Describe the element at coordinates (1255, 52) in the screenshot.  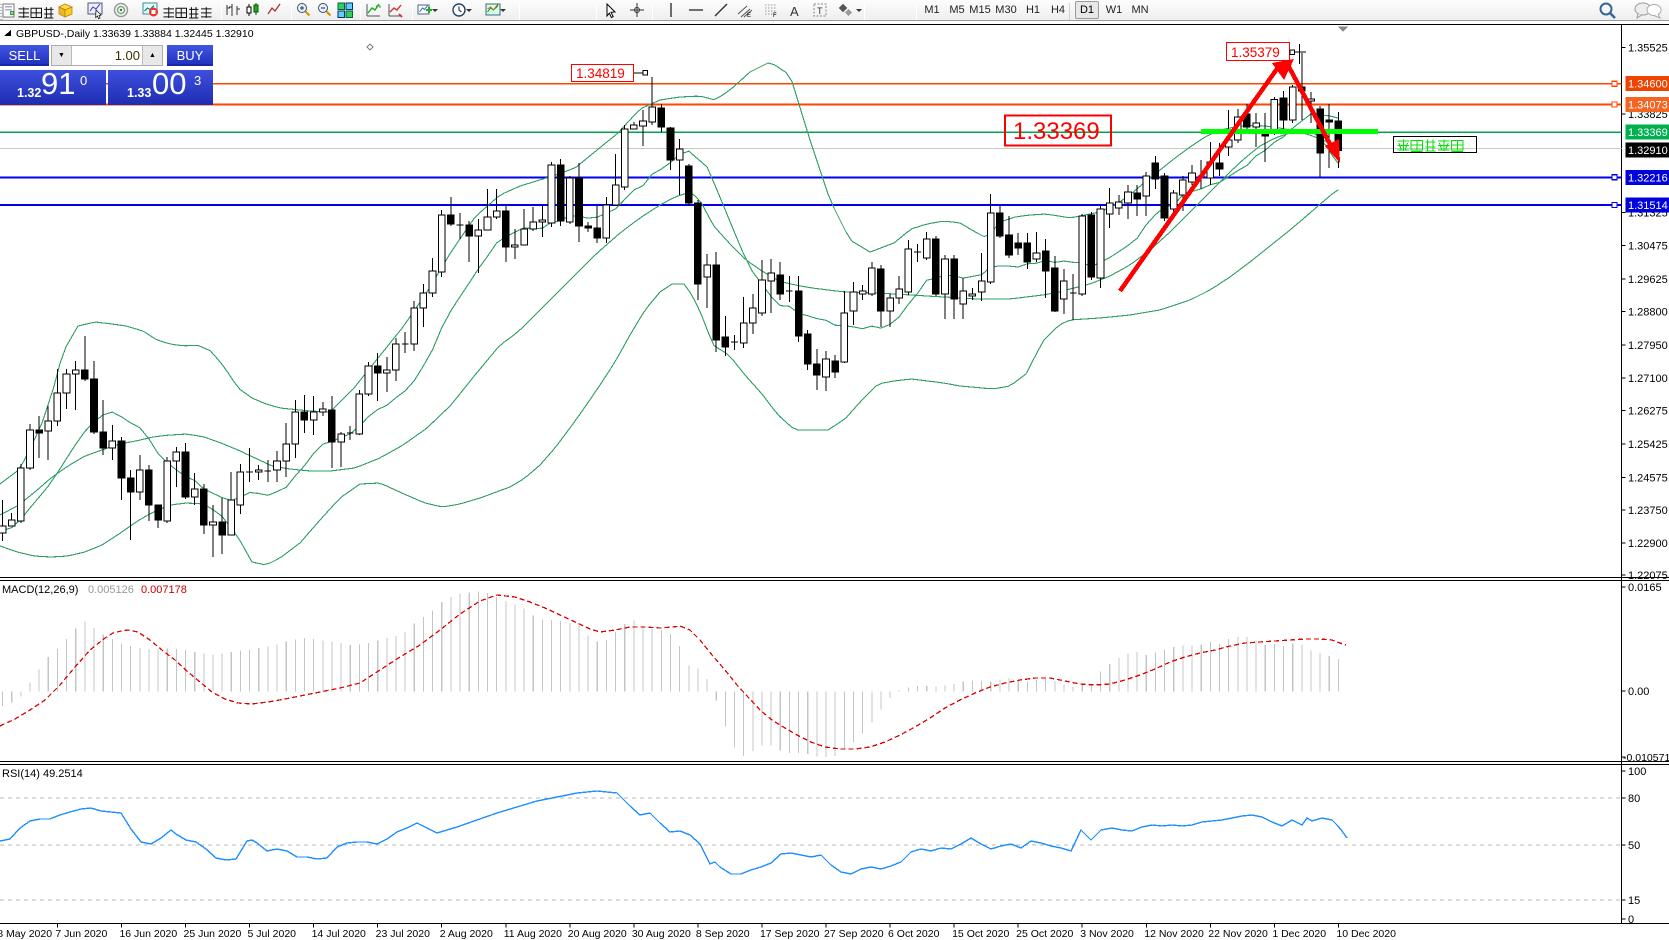
I see `svg-text: 1.35379` at that location.